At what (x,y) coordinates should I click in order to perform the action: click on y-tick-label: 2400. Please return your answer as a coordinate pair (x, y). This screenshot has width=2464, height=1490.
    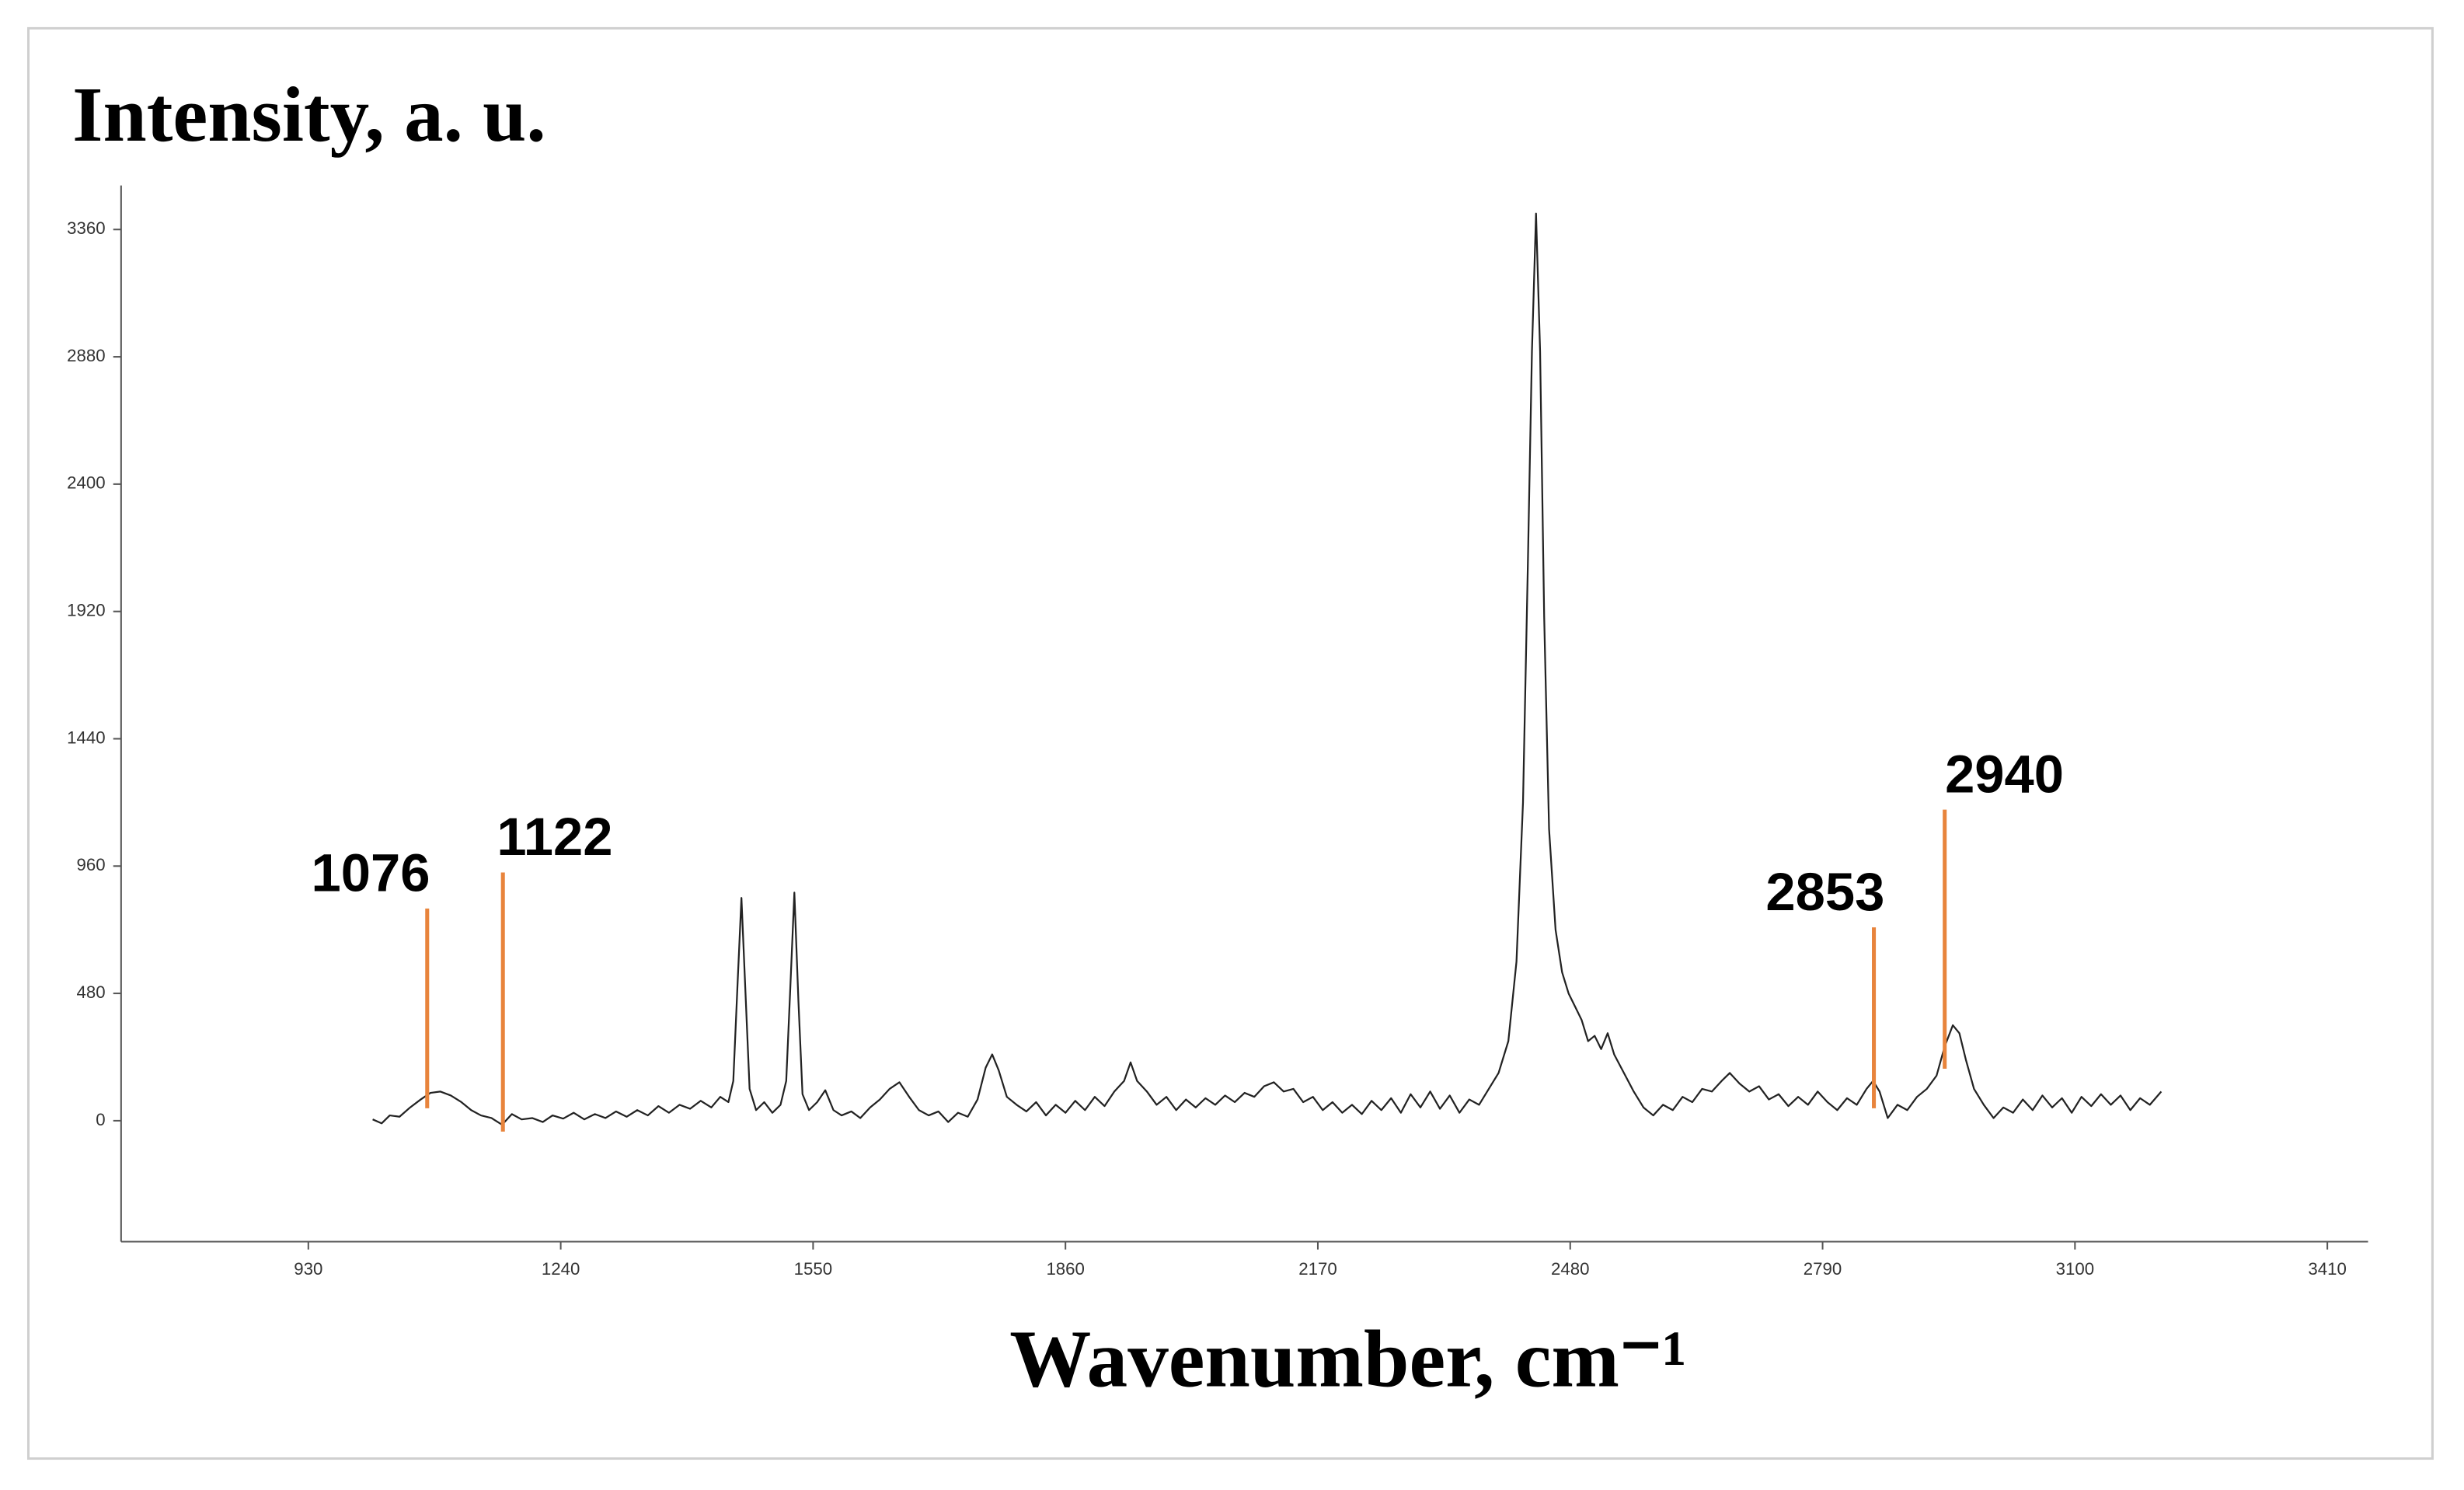
    Looking at the image, I should click on (86, 483).